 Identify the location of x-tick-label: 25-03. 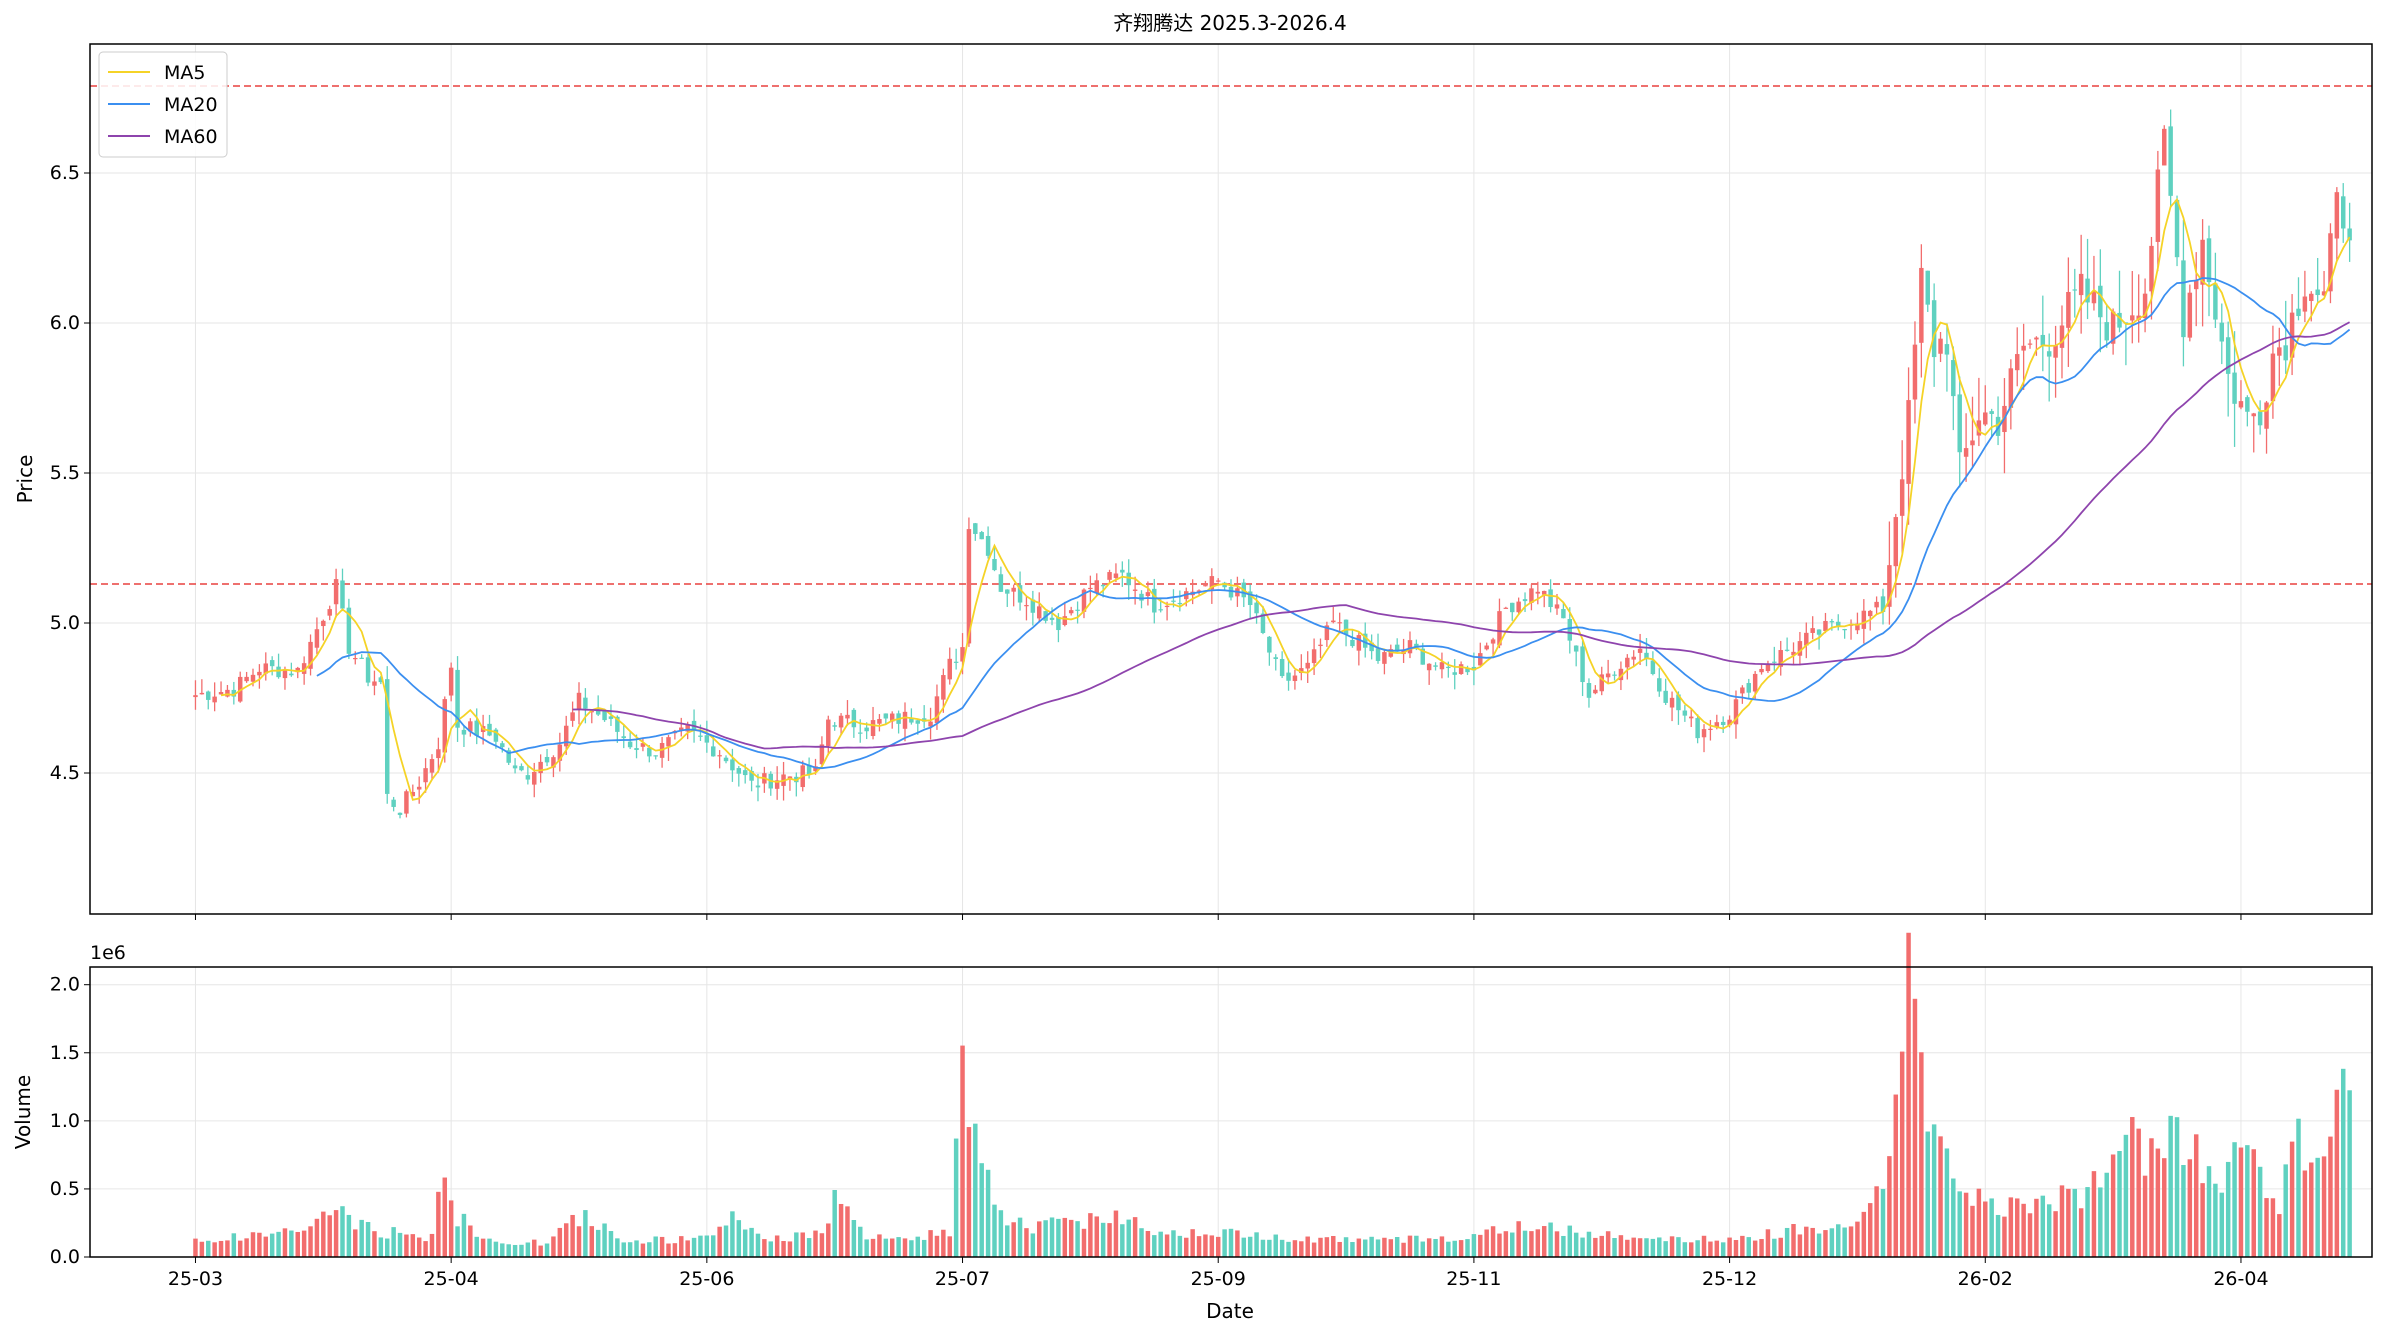
(195, 1279).